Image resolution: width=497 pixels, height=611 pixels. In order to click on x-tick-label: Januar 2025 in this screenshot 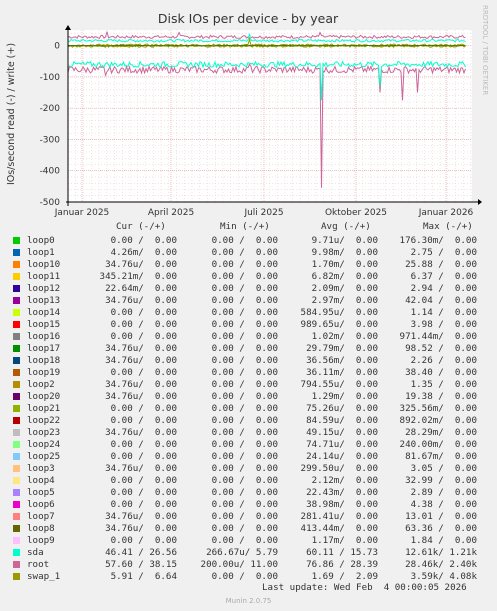, I will do `click(82, 213)`.